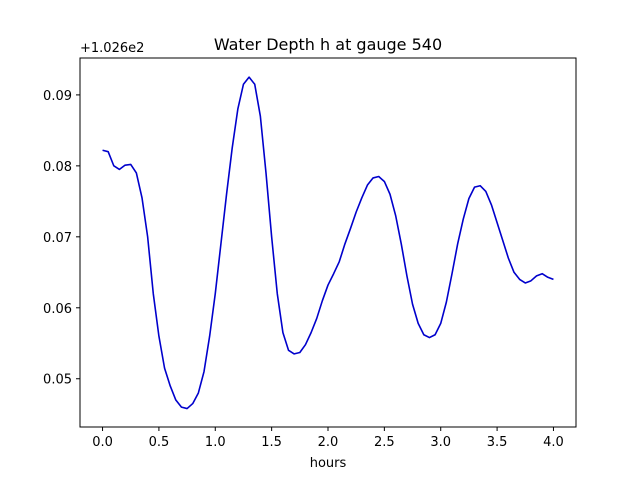 The height and width of the screenshot is (480, 640). Describe the element at coordinates (271, 442) in the screenshot. I see `x-tick-label: 1.5` at that location.